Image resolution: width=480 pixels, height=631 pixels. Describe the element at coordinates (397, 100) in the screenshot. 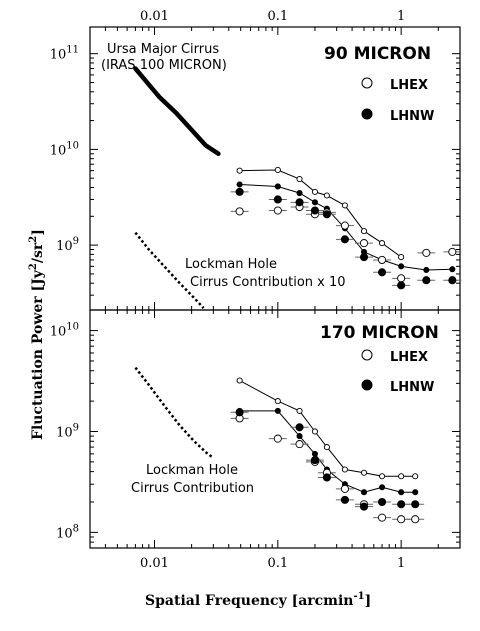

I see `upper-legend: LHEX LHNW` at that location.